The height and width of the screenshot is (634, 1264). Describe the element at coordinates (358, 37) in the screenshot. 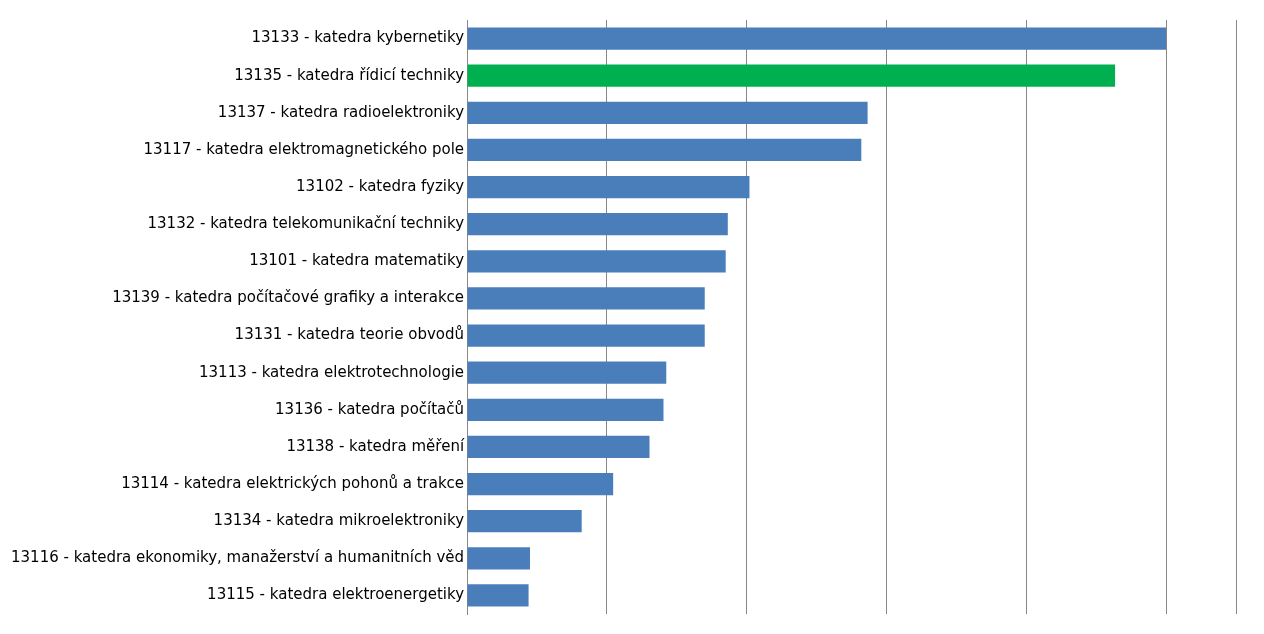

I see `y-tick-label: 13133 - katedra kybernetiky` at that location.